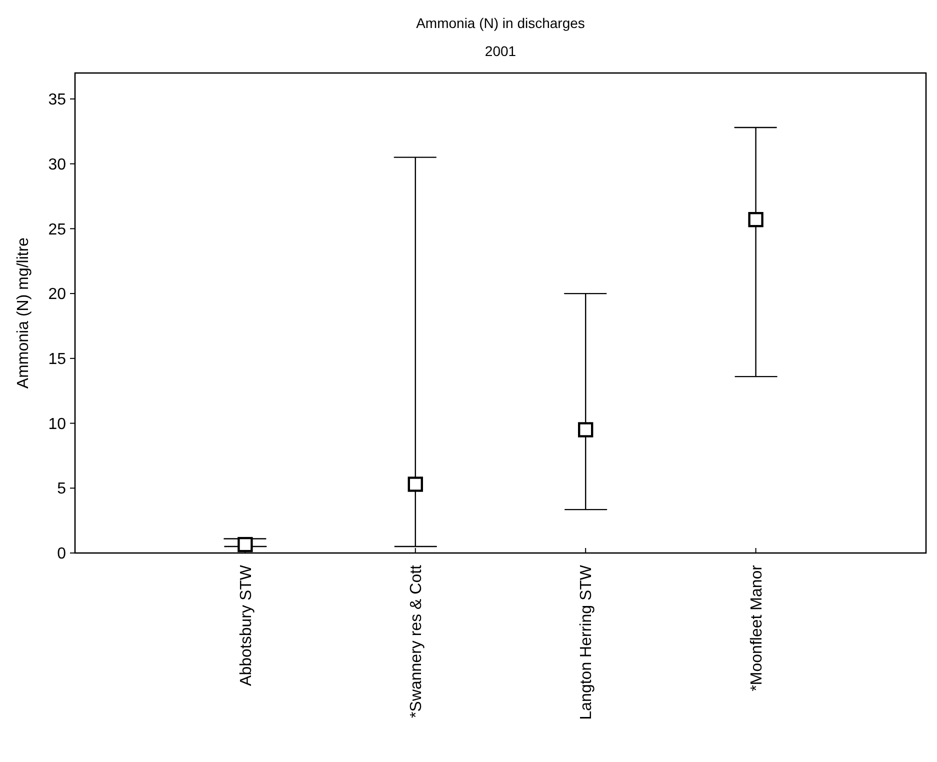 The width and height of the screenshot is (937, 762). I want to click on chart-title: Ammonia (N) in discharges, so click(500, 23).